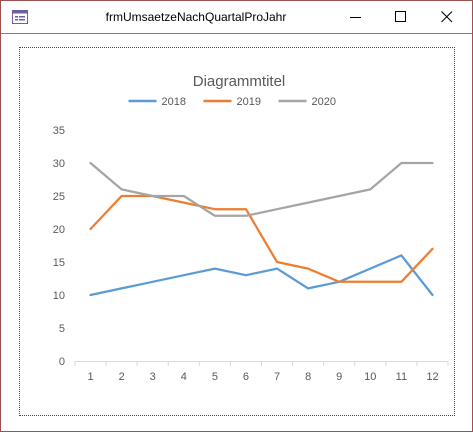 Image resolution: width=473 pixels, height=432 pixels. Describe the element at coordinates (59, 246) in the screenshot. I see `y-axis: 0 5 10 15 20 25 30 35` at that location.